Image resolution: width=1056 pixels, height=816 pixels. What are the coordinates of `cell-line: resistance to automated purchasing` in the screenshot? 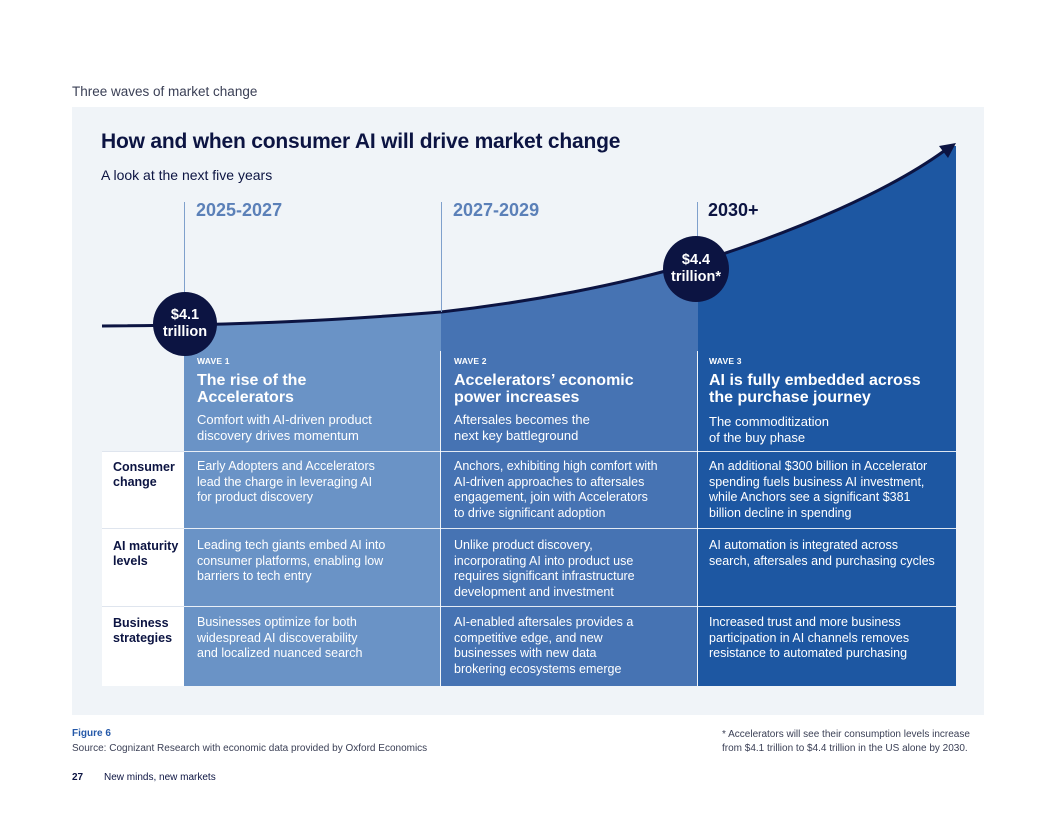 It's located at (808, 653).